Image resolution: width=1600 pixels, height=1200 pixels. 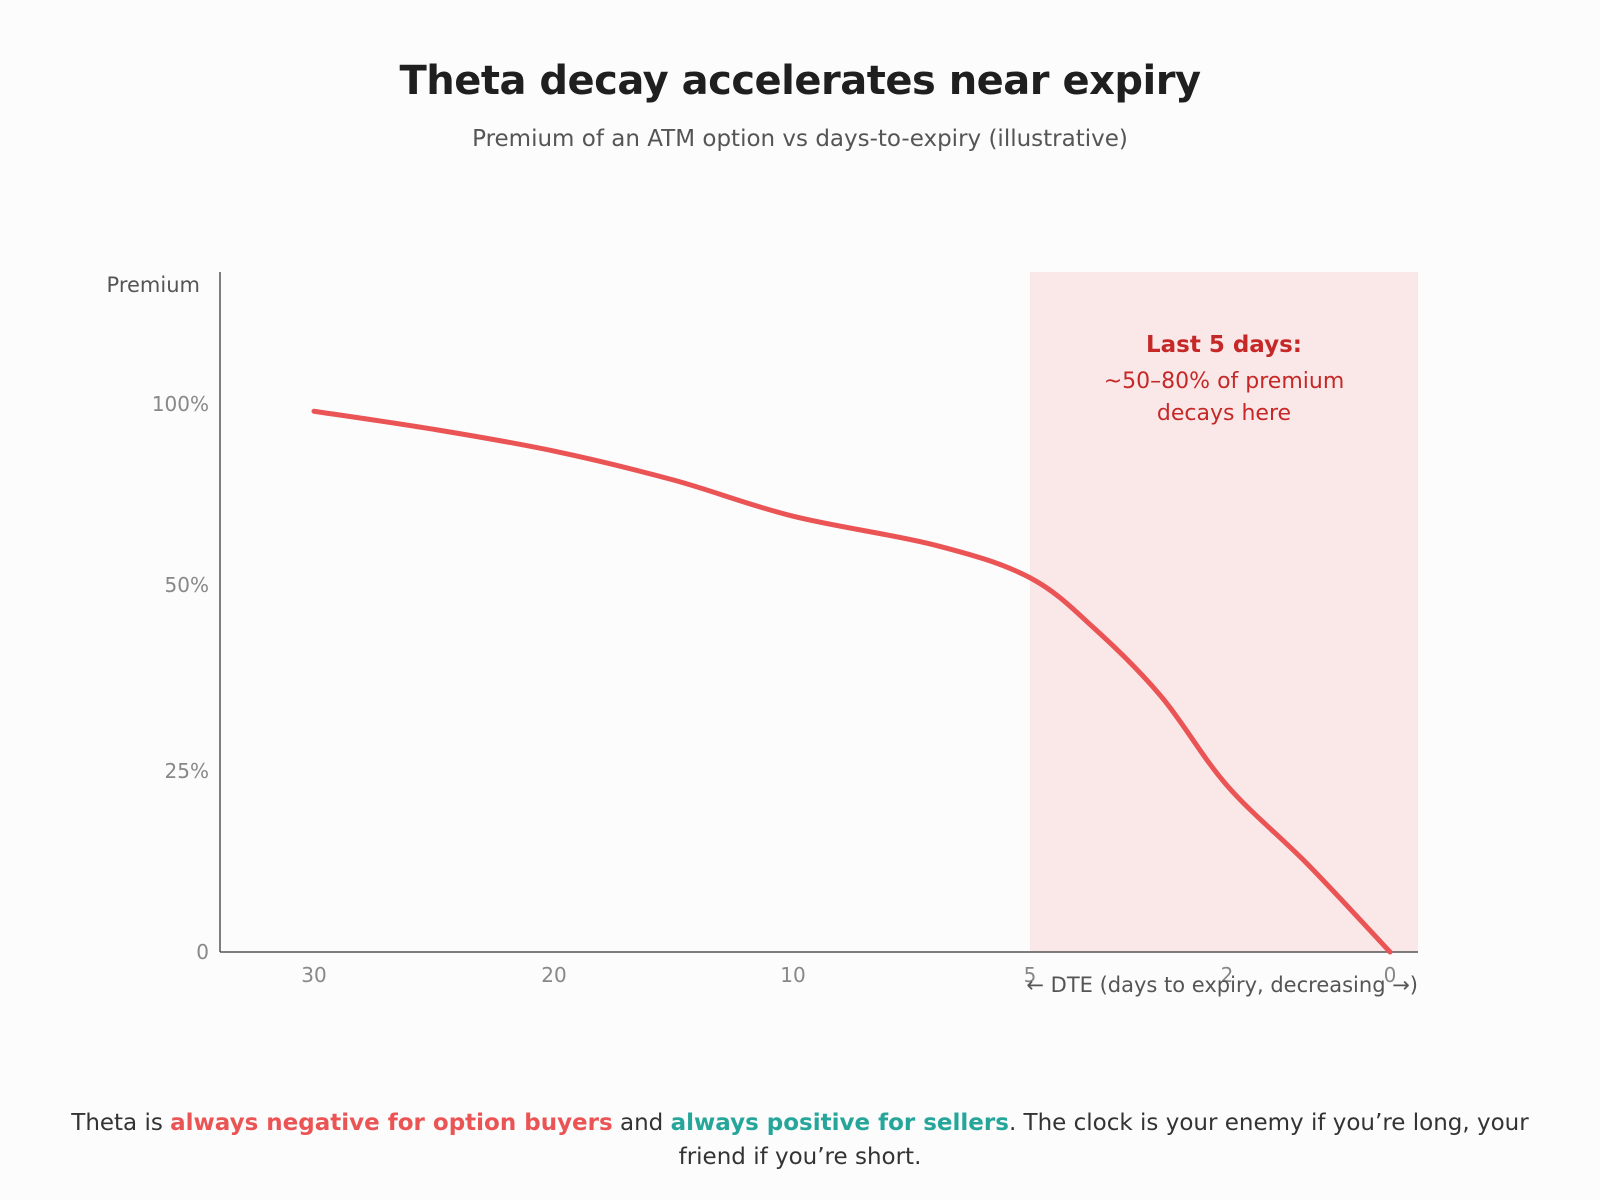 I want to click on footer-positive-phrase: always positive for sellers, so click(x=839, y=1123).